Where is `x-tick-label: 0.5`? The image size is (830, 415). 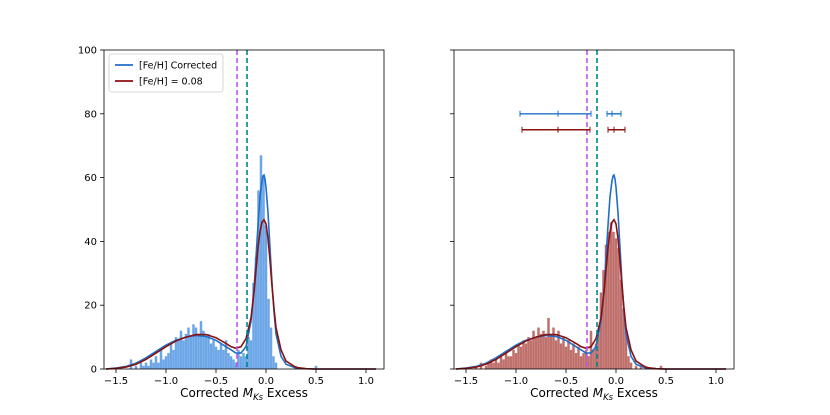 x-tick-label: 0.5 is located at coordinates (666, 381).